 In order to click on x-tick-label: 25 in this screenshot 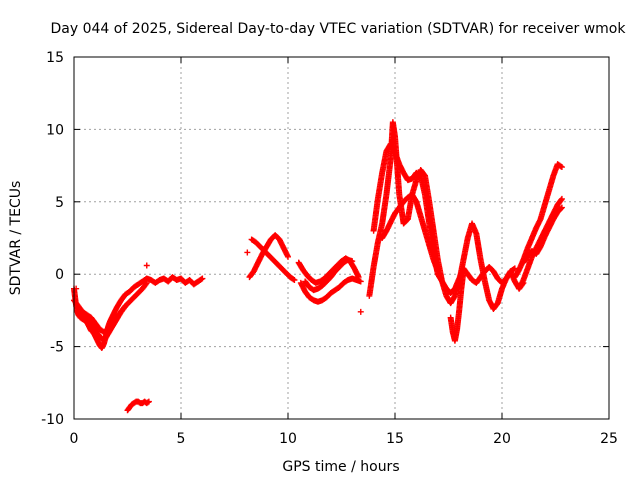, I will do `click(609, 439)`.